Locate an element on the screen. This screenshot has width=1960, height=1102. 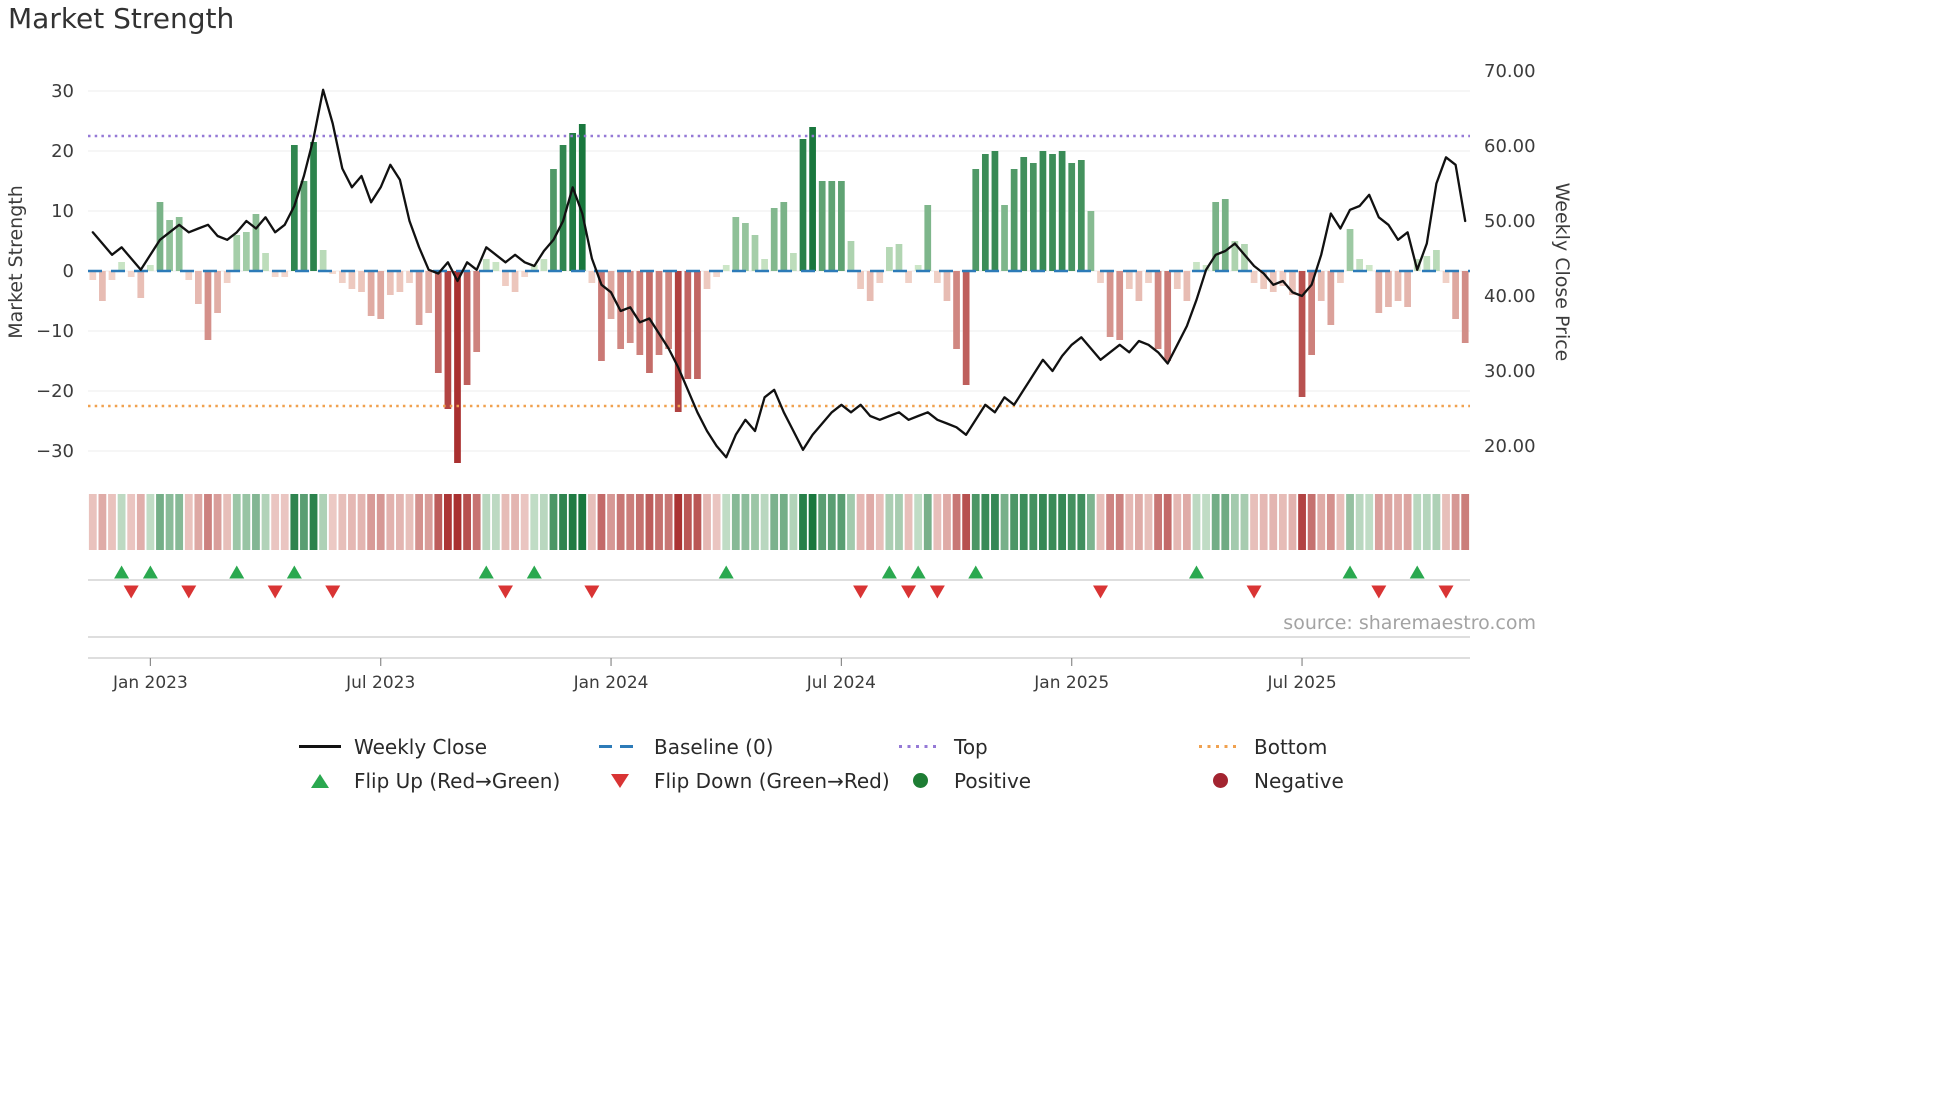
svg-text: Jan 2024 is located at coordinates (611, 683).